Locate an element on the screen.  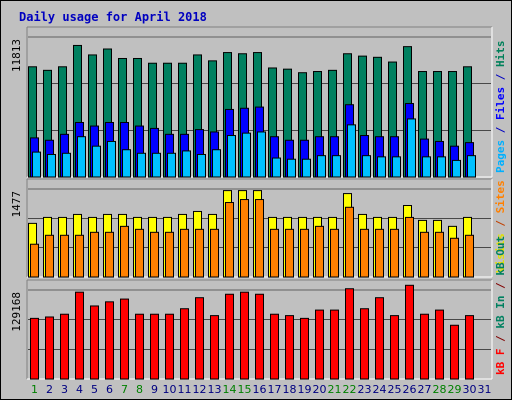
legend-part: Hits is located at coordinates (500, 54).